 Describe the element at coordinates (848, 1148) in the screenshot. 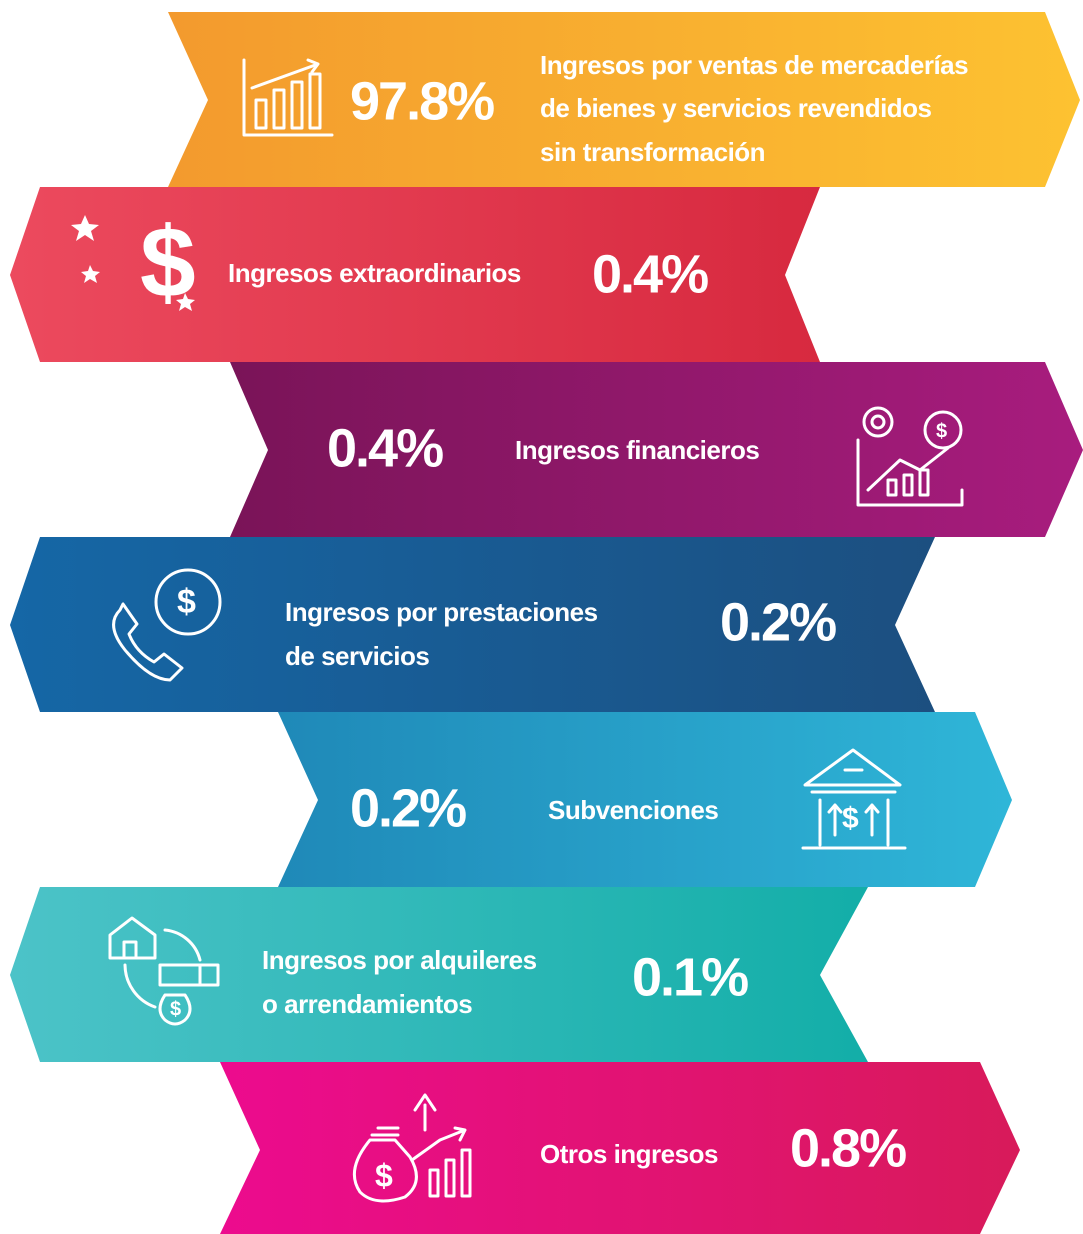

I see `percent: 0.8%` at that location.